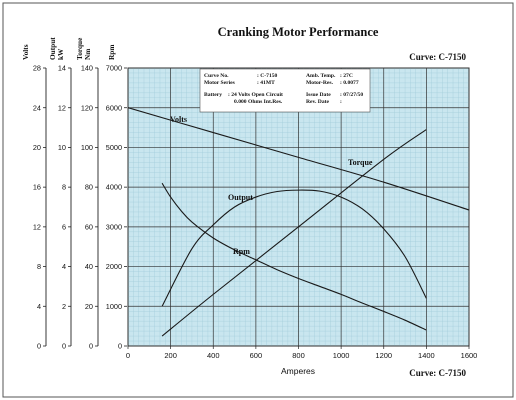  Describe the element at coordinates (258, 102) in the screenshot. I see `info-val-4-1: 0.000 Ohms Int.Res.` at that location.